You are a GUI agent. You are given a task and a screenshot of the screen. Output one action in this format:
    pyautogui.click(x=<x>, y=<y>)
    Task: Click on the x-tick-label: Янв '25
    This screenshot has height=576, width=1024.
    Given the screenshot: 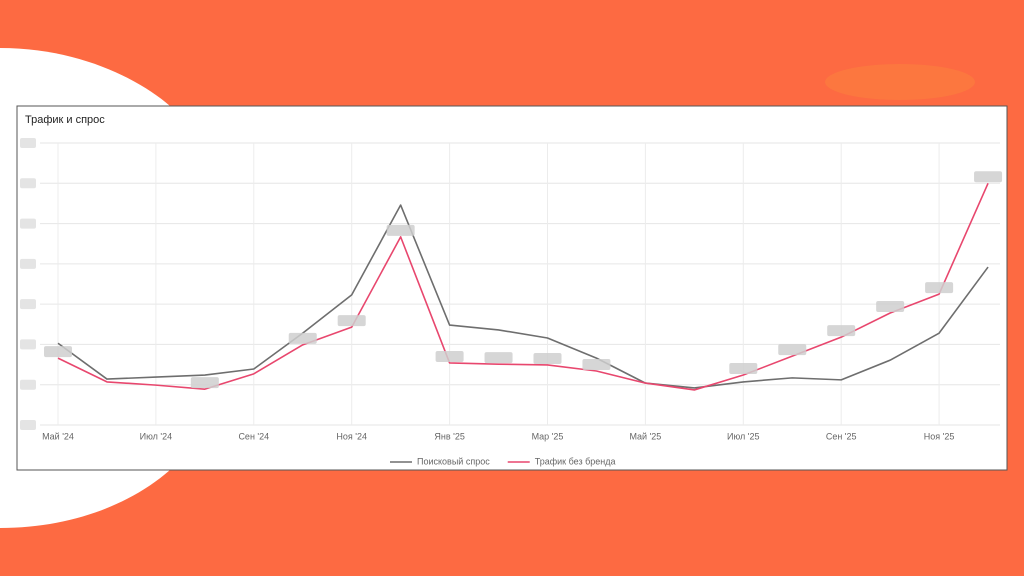 What is the action you would take?
    pyautogui.click(x=449, y=436)
    